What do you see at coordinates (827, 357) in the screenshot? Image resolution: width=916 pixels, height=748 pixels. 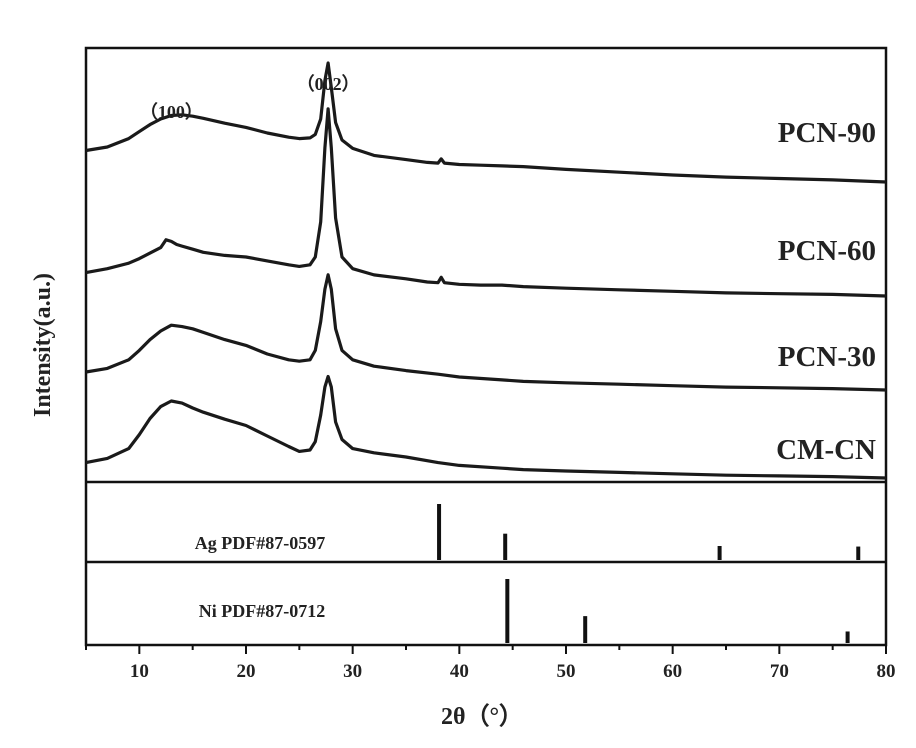 I see `series-label: PCN-30` at bounding box center [827, 357].